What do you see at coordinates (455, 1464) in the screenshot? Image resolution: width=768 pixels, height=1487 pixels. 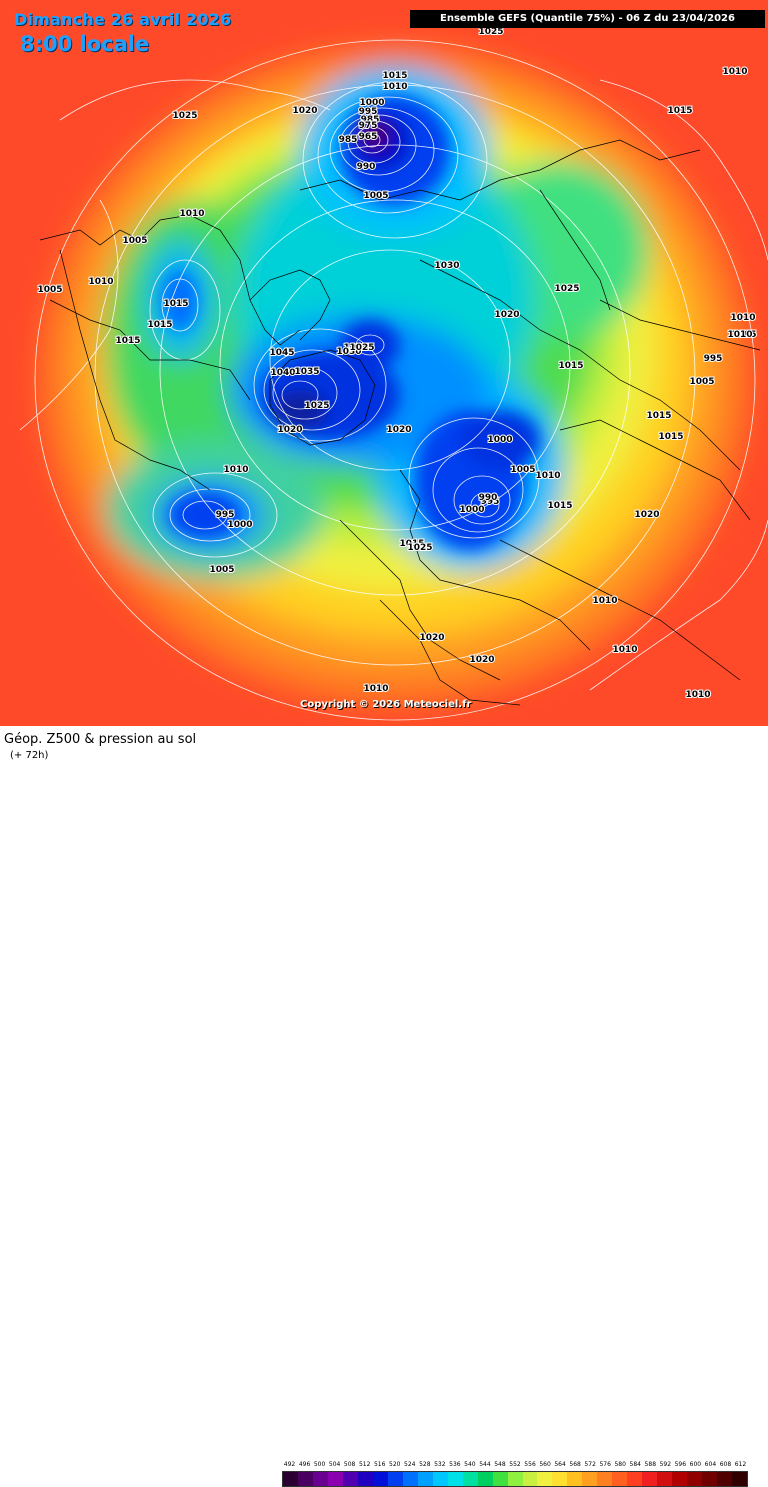 I see `color-scale-label: 536` at bounding box center [455, 1464].